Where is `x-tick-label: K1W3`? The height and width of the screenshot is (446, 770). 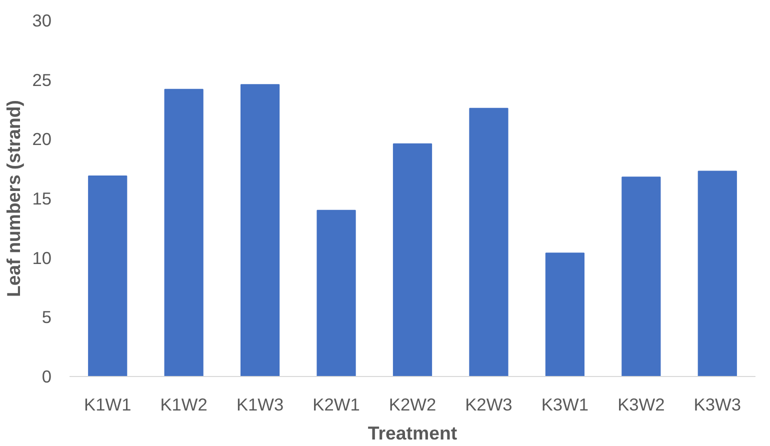
x-tick-label: K1W3 is located at coordinates (260, 404).